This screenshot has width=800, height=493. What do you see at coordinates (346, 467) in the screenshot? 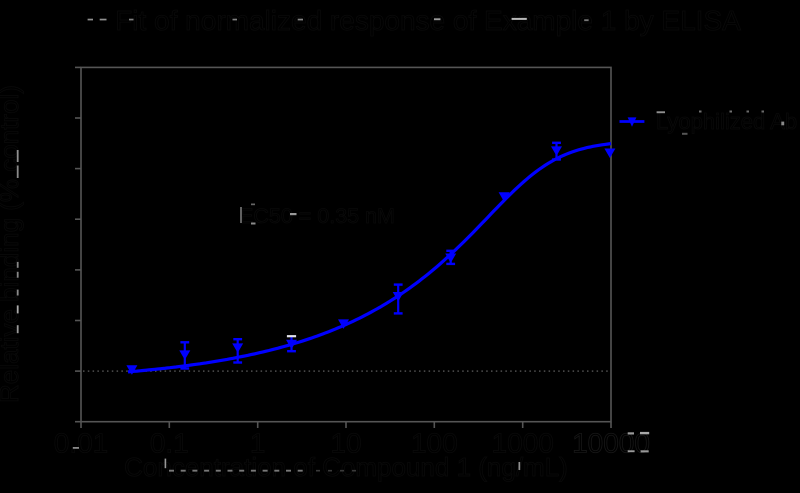
I see `svg-text:Concentration of Compound 1 (n: Concentration of Compound 1 (ng/mL)` at bounding box center [346, 467].